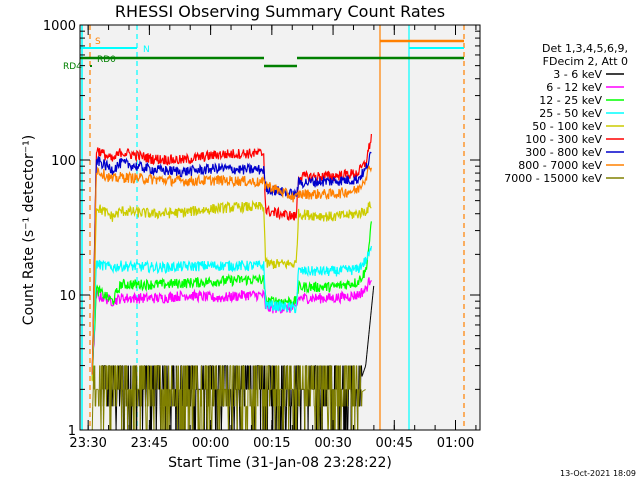  I want to click on y-tick-label: 100, so click(63, 161).